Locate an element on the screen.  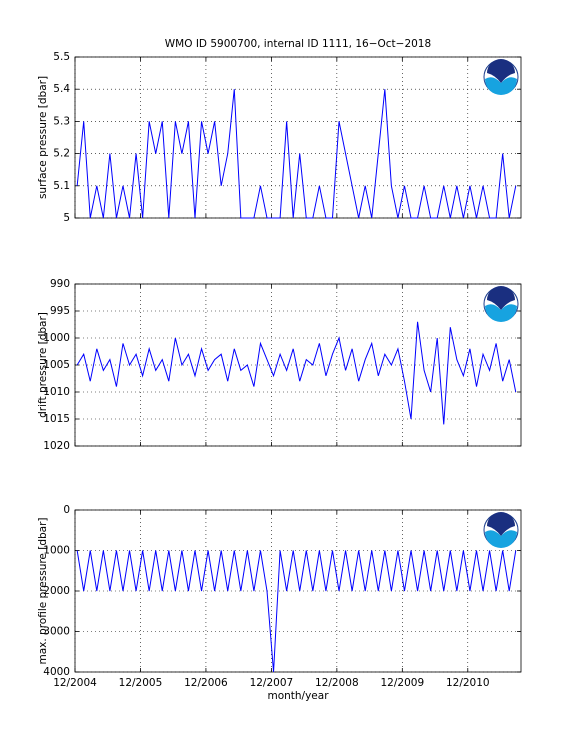
y-tick-label: 3000 is located at coordinates (56, 632).